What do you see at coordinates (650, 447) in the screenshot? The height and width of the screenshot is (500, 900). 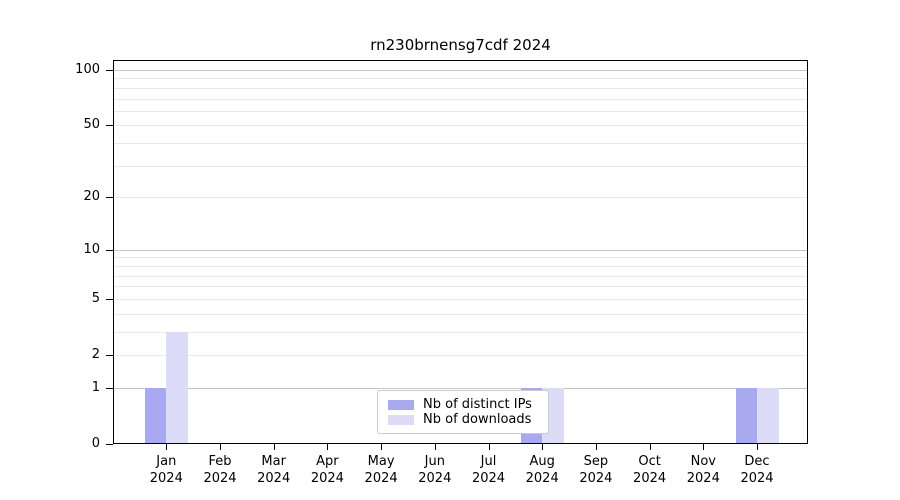 I see `x-tick-mark-oct` at bounding box center [650, 447].